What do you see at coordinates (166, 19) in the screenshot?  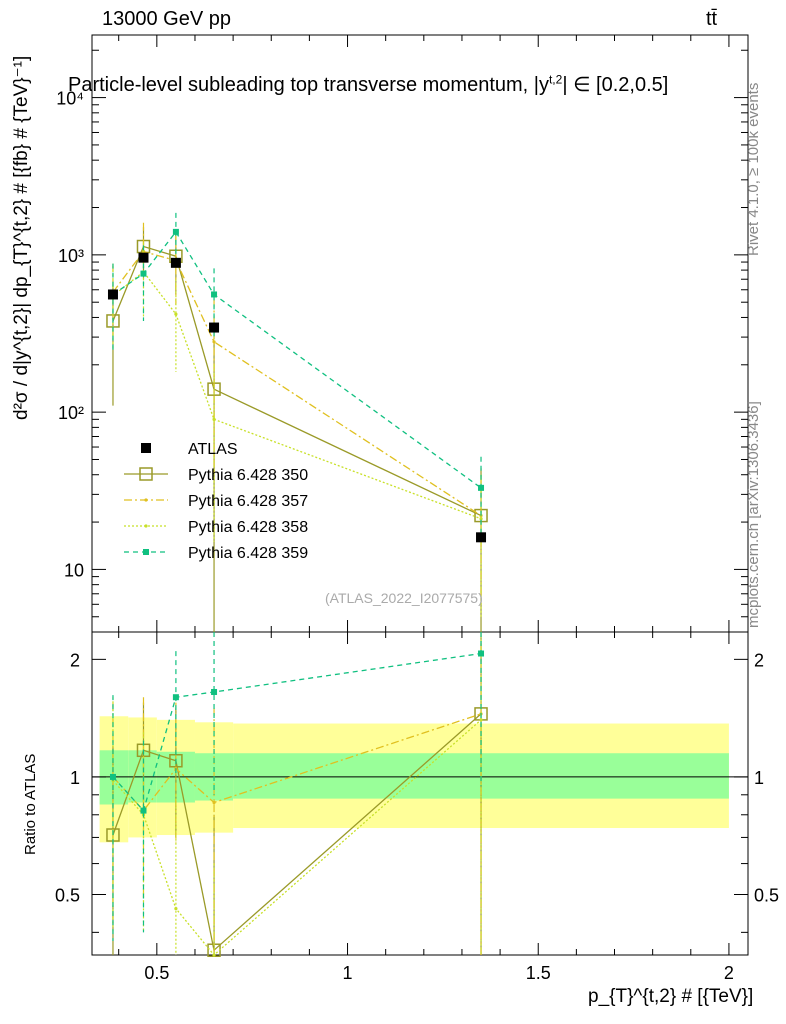 I see `energy-label: 13000 GeV pp` at bounding box center [166, 19].